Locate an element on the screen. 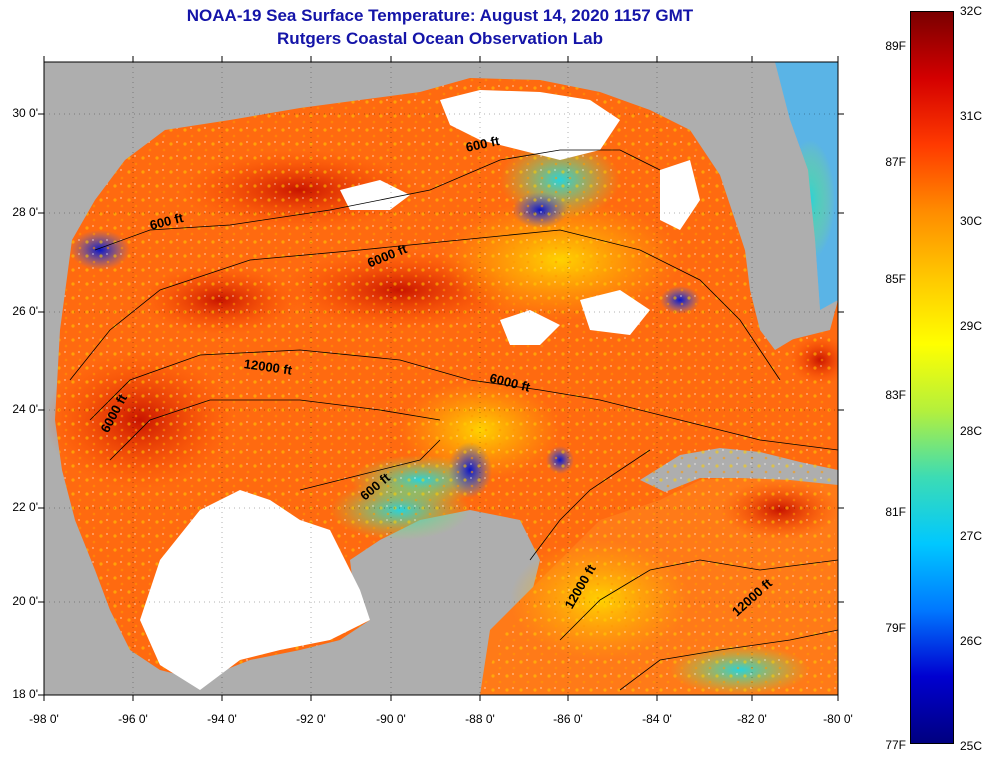 This screenshot has width=992, height=761. lon-label-90: -90 0' is located at coordinates (391, 719).